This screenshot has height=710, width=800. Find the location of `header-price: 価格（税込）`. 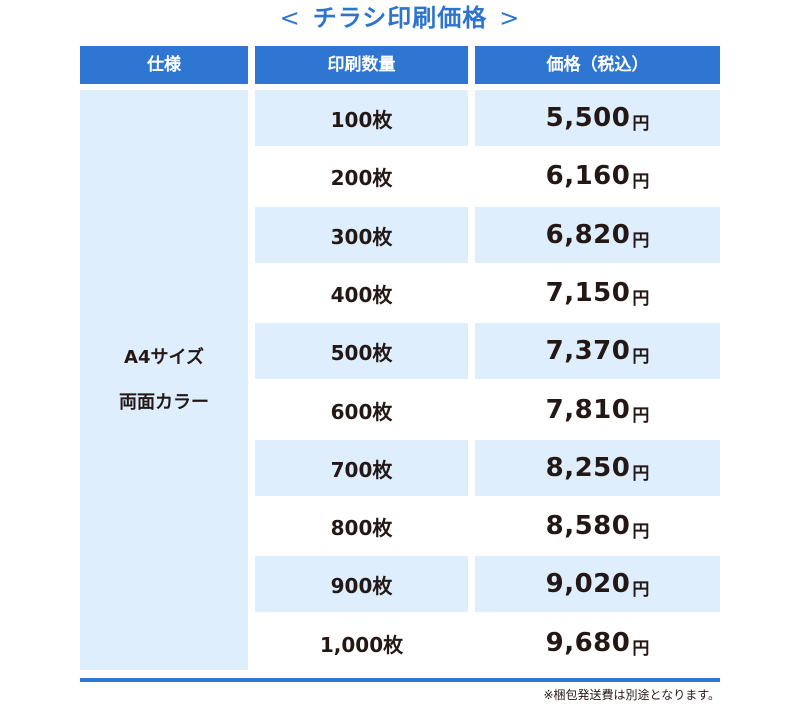

header-price: 価格（税込） is located at coordinates (597, 65).